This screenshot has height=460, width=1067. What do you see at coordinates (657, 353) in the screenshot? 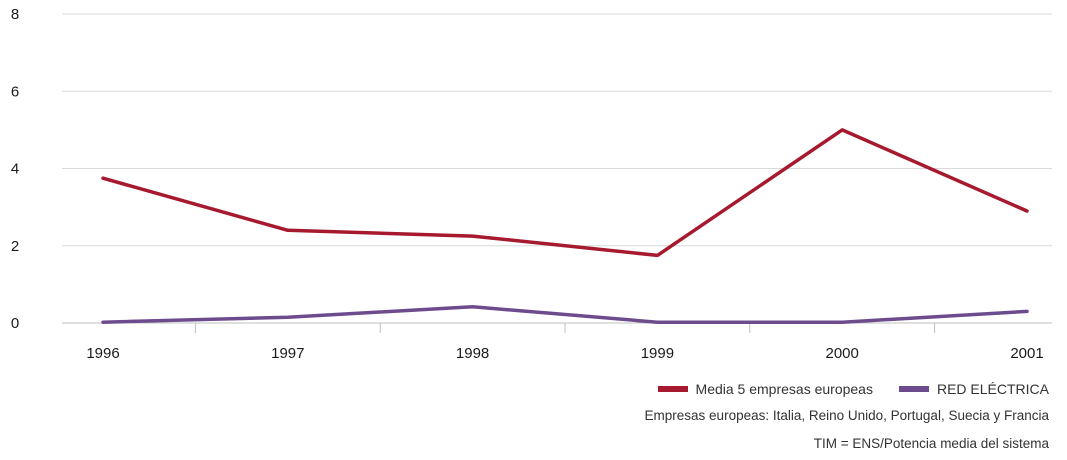
I see `x-tick-label-1999: 1999` at bounding box center [657, 353].